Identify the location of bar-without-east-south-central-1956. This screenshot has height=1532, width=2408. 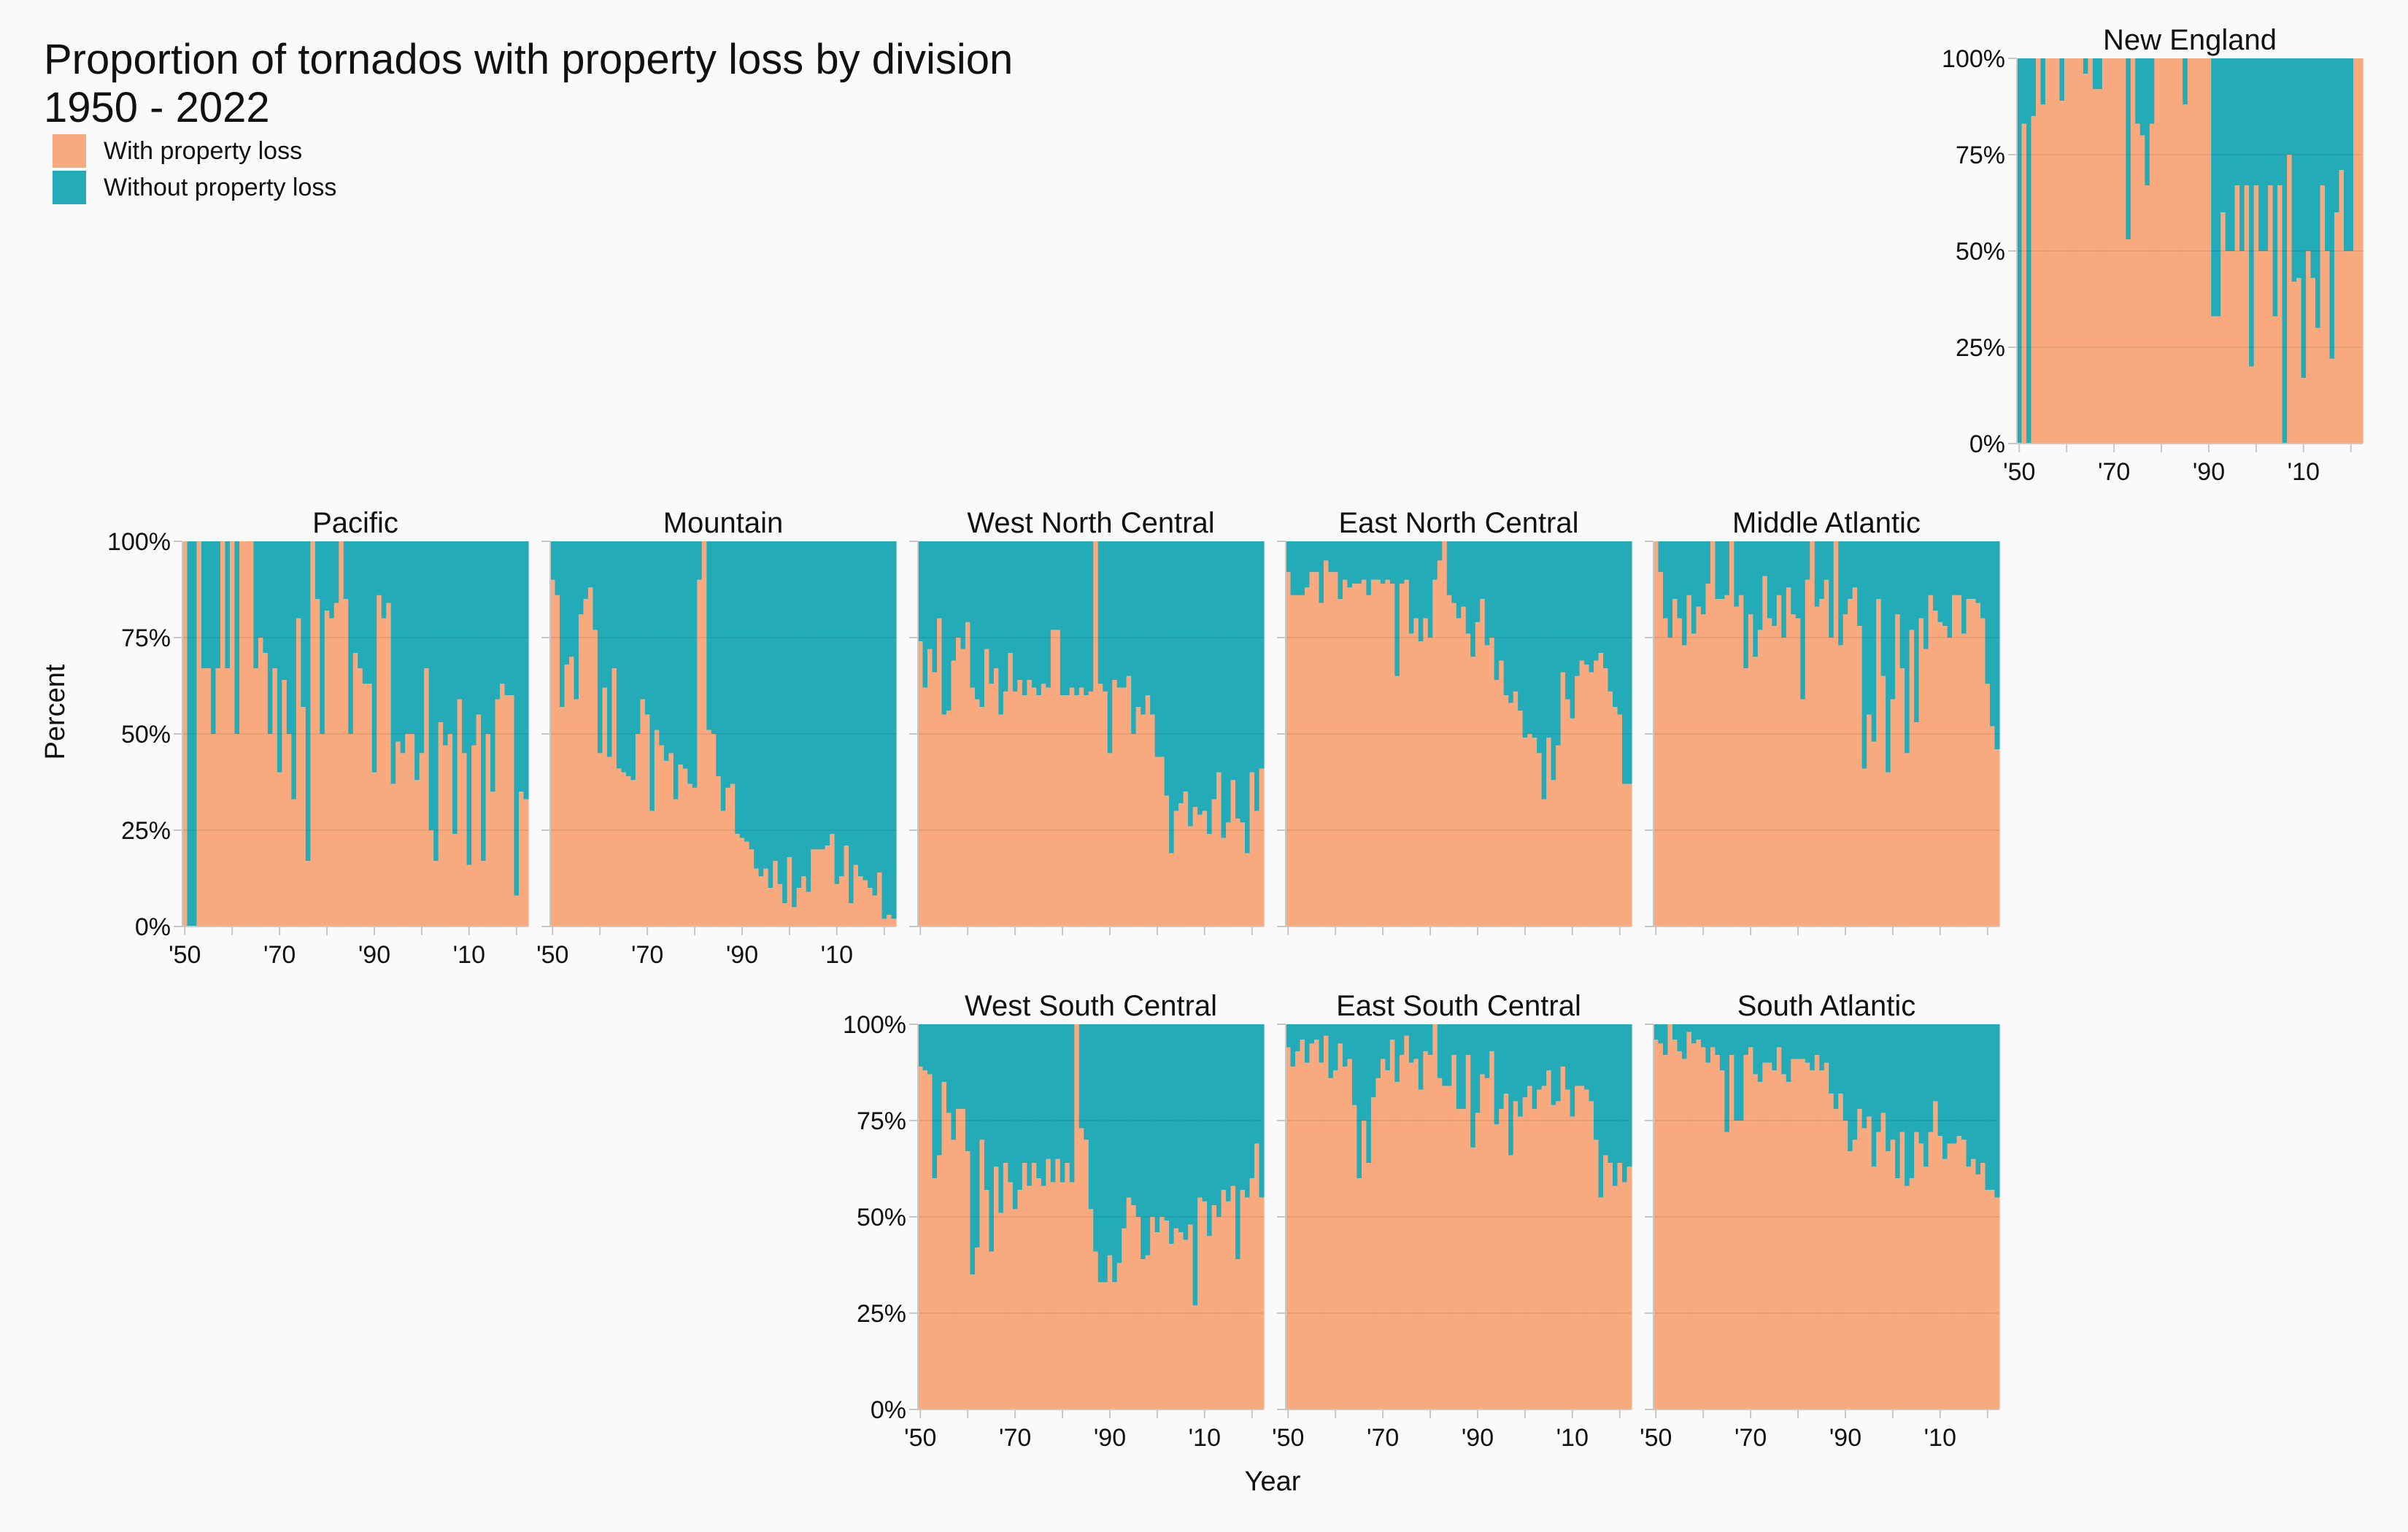
(1316, 1032).